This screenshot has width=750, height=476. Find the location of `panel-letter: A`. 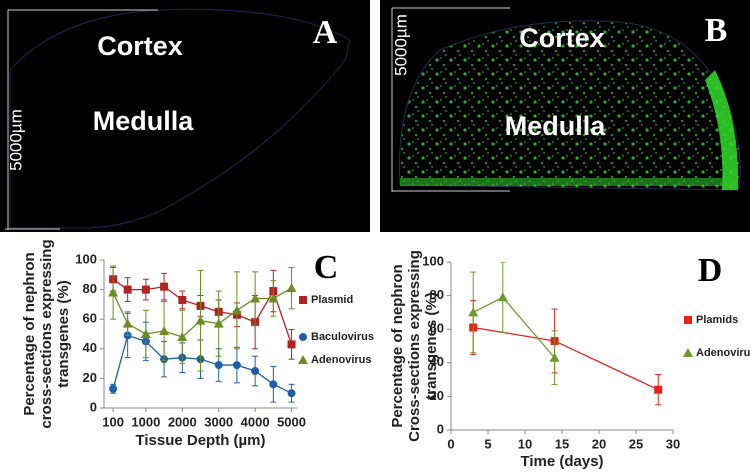

panel-letter: A is located at coordinates (325, 32).